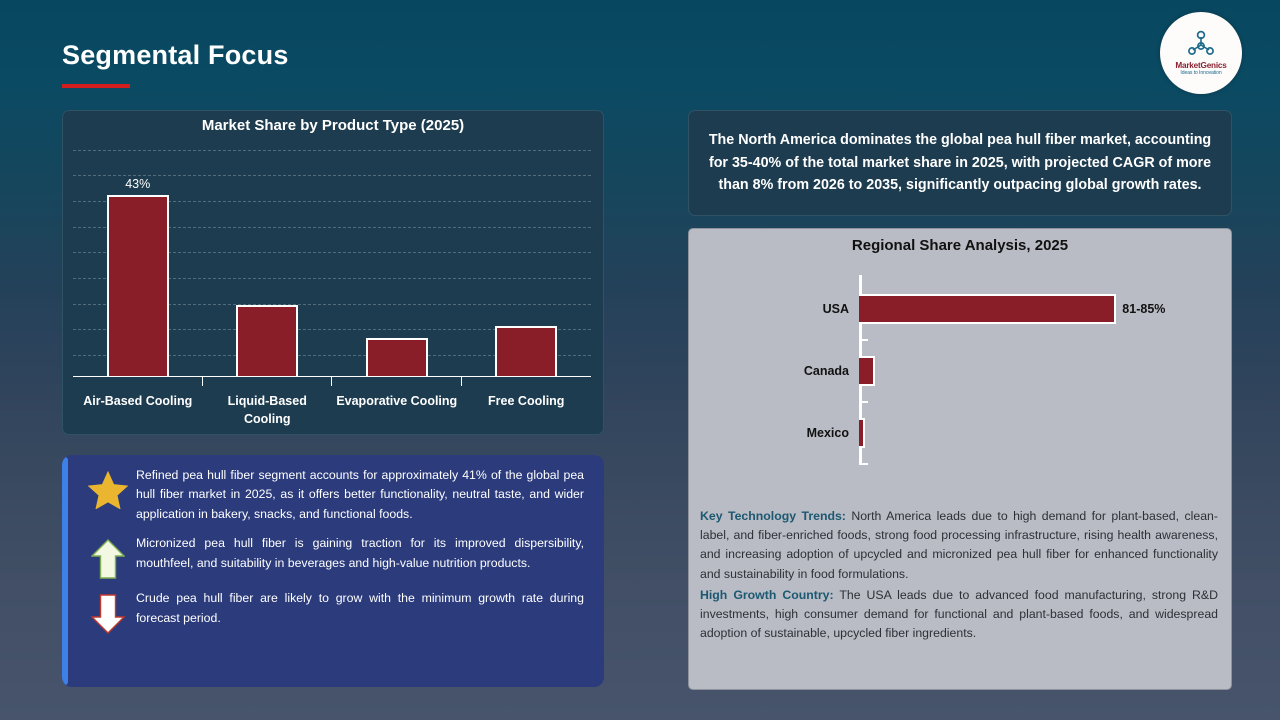 The width and height of the screenshot is (1280, 720). I want to click on regional-bar-row: USA 81-85%, so click(960, 308).